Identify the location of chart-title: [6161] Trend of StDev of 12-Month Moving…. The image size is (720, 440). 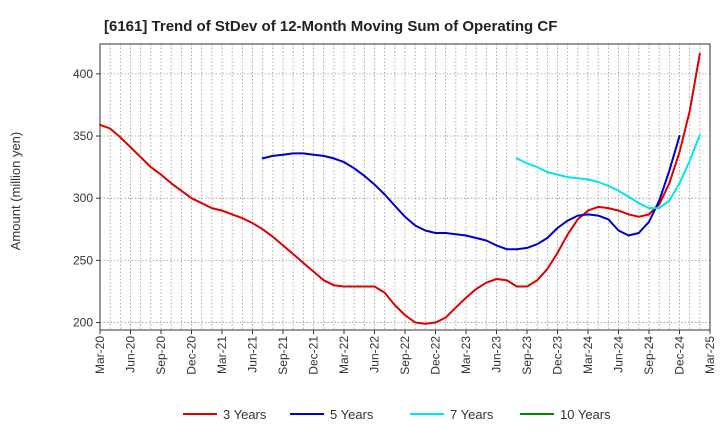
(330, 26).